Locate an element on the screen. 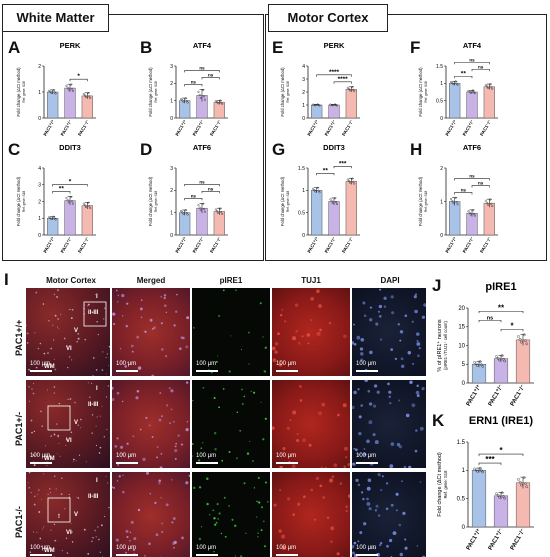 This screenshot has height=557, width=550. y-tick-label: 0.5 is located at coordinates (301, 213).